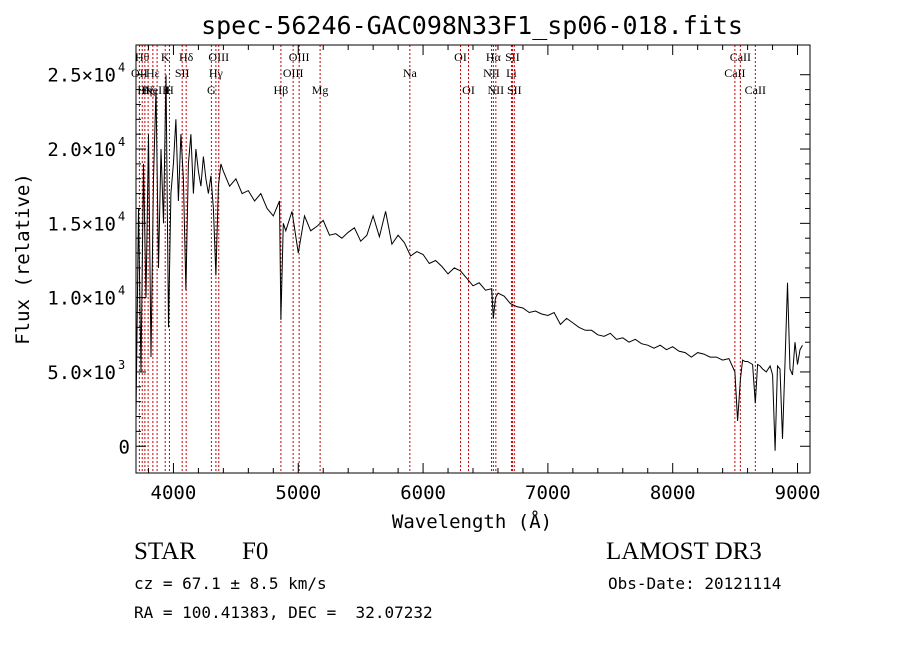  What do you see at coordinates (494, 57) in the screenshot?
I see `line-marker-label: Hα` at bounding box center [494, 57].